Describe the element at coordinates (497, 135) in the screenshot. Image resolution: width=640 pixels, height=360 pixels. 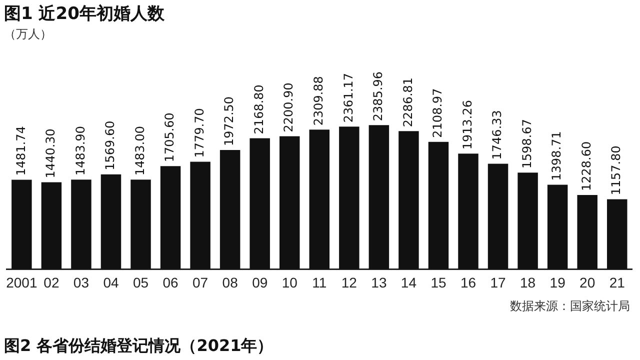
I see `data-label: 1746.33` at that location.